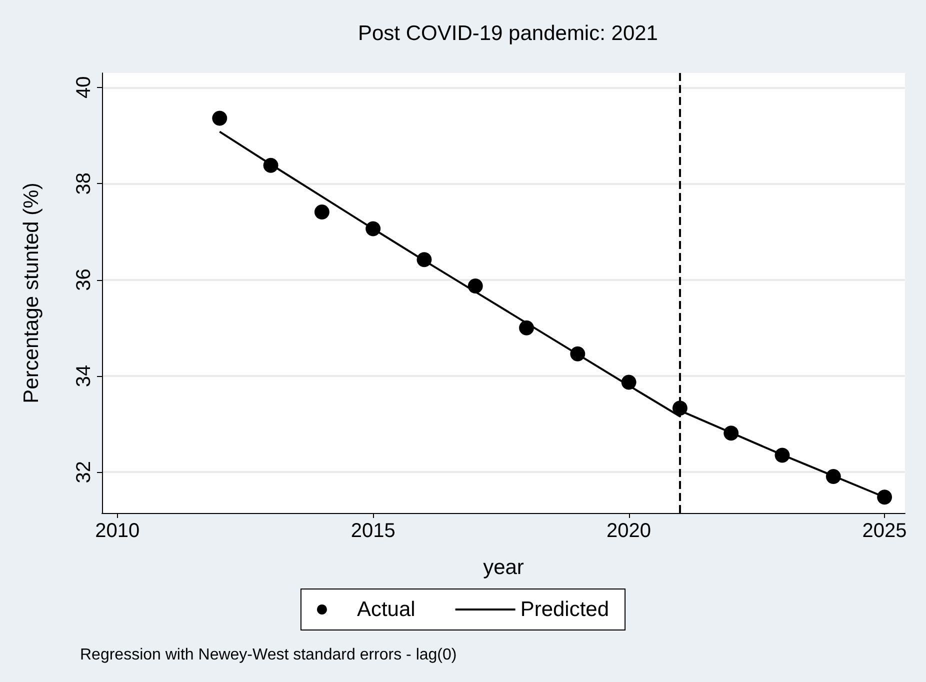  I want to click on y-axis-title: Percentage stunted (%), so click(31, 293).